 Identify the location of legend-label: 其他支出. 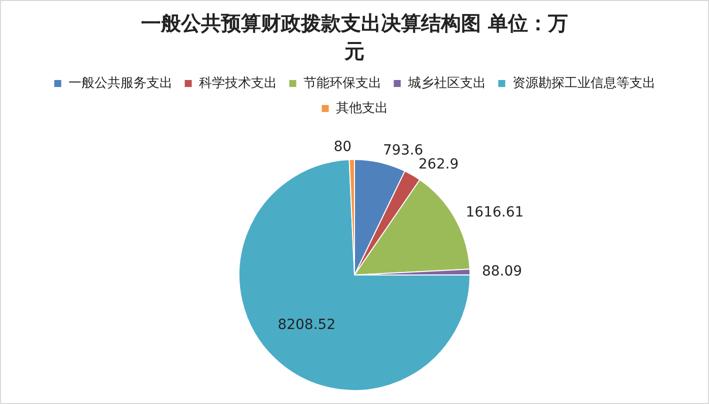
(362, 108).